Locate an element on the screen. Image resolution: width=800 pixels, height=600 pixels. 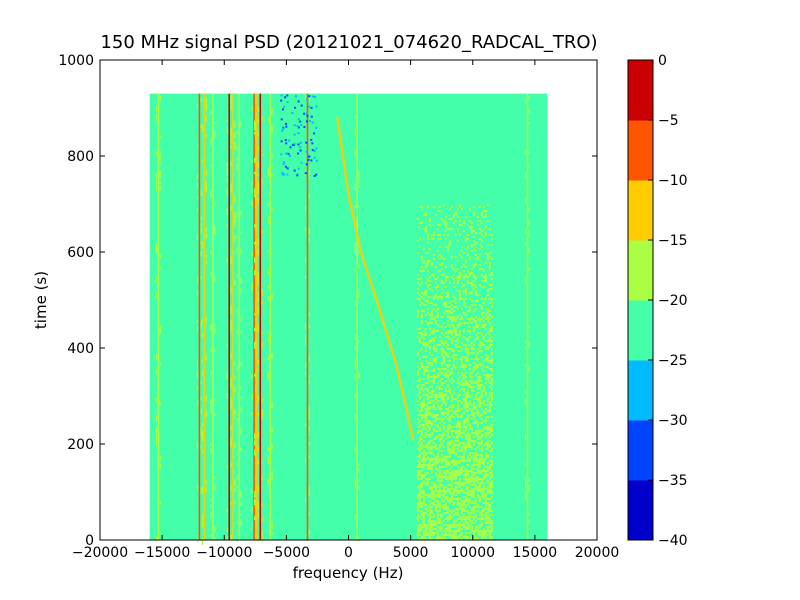
colorbar-tick-label: −40 is located at coordinates (673, 541).